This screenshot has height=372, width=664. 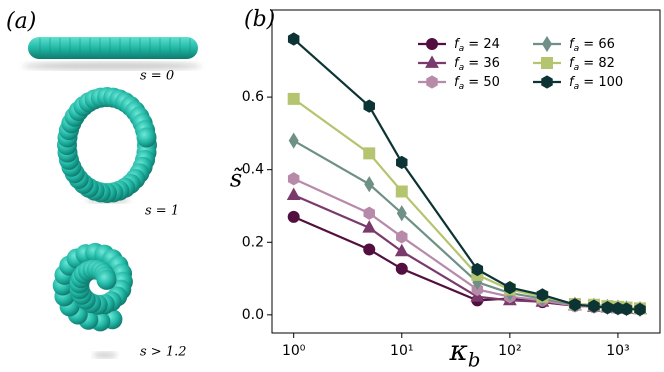 I want to click on shape-label: s = 0, so click(x=157, y=76).